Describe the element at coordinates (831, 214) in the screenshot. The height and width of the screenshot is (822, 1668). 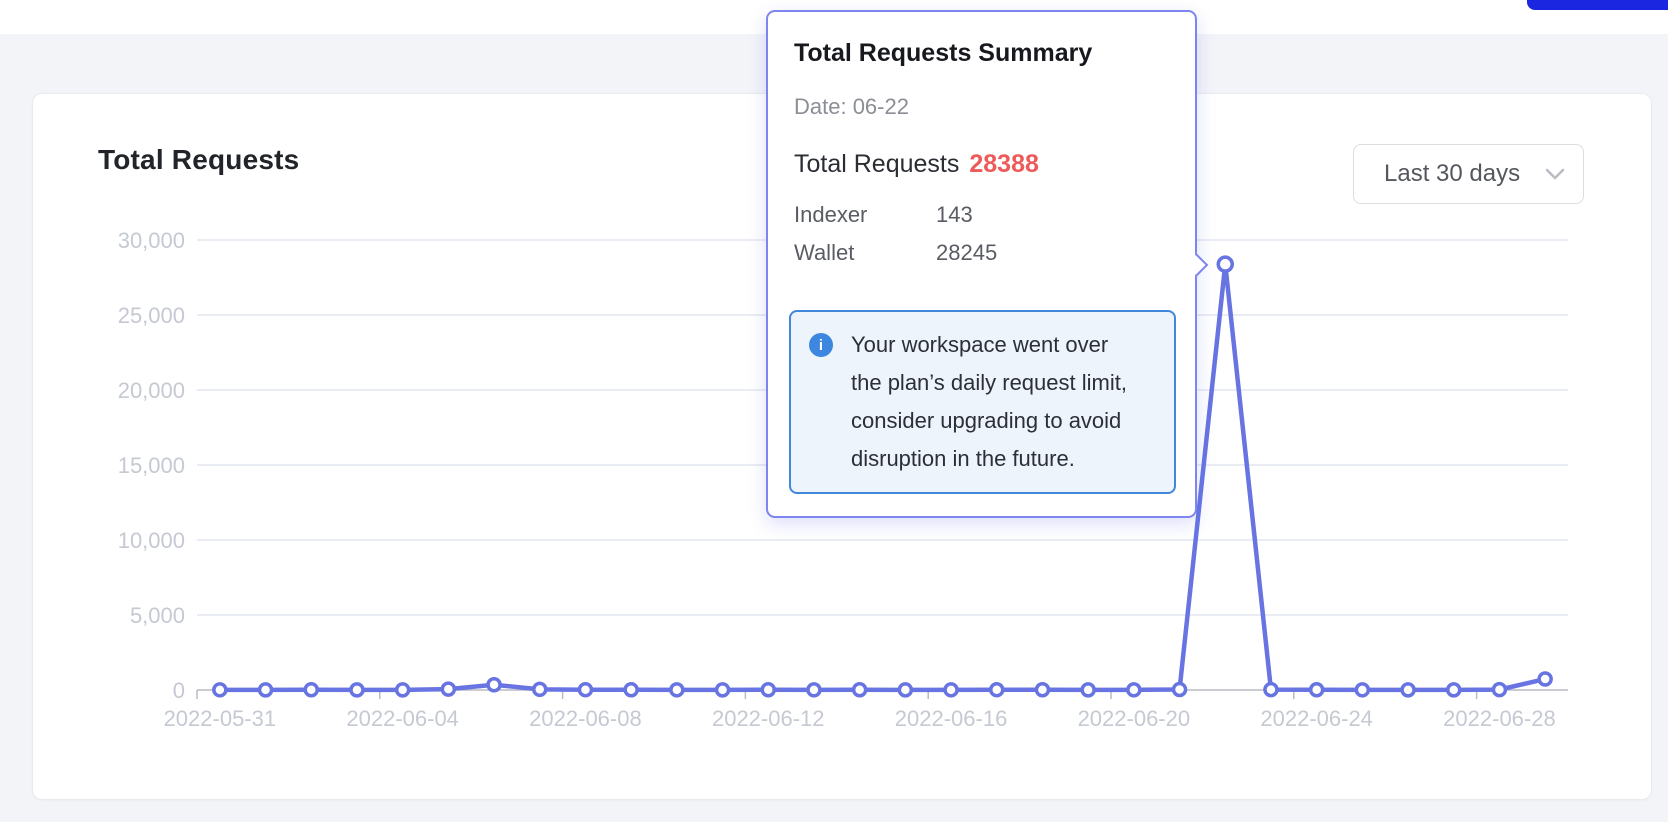
I see `row-label: Indexer` at that location.